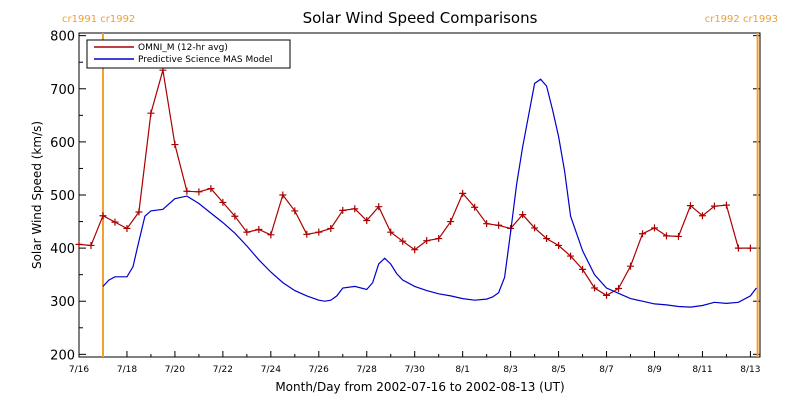  Describe the element at coordinates (175, 370) in the screenshot. I see `x-tick-label: 7/20` at that location.